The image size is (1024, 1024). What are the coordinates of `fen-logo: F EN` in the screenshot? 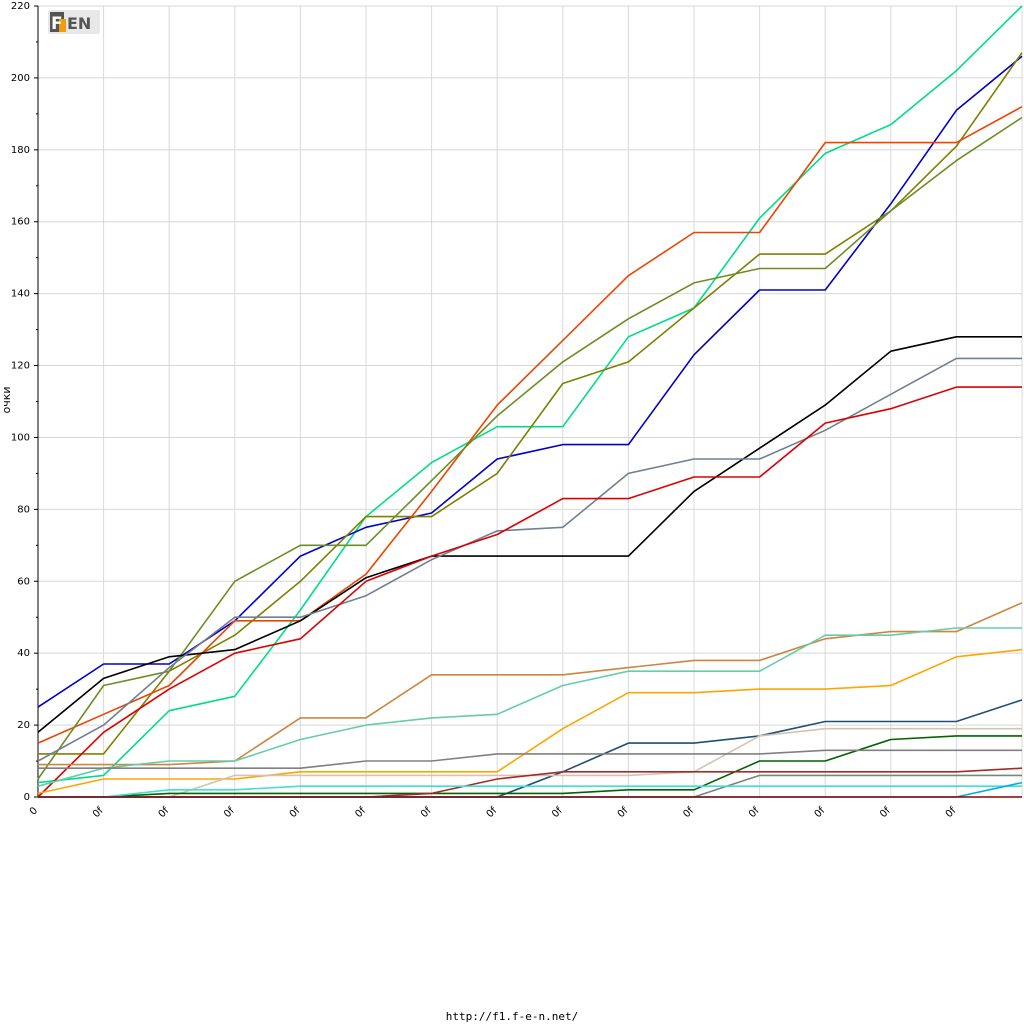 It's located at (74, 22).